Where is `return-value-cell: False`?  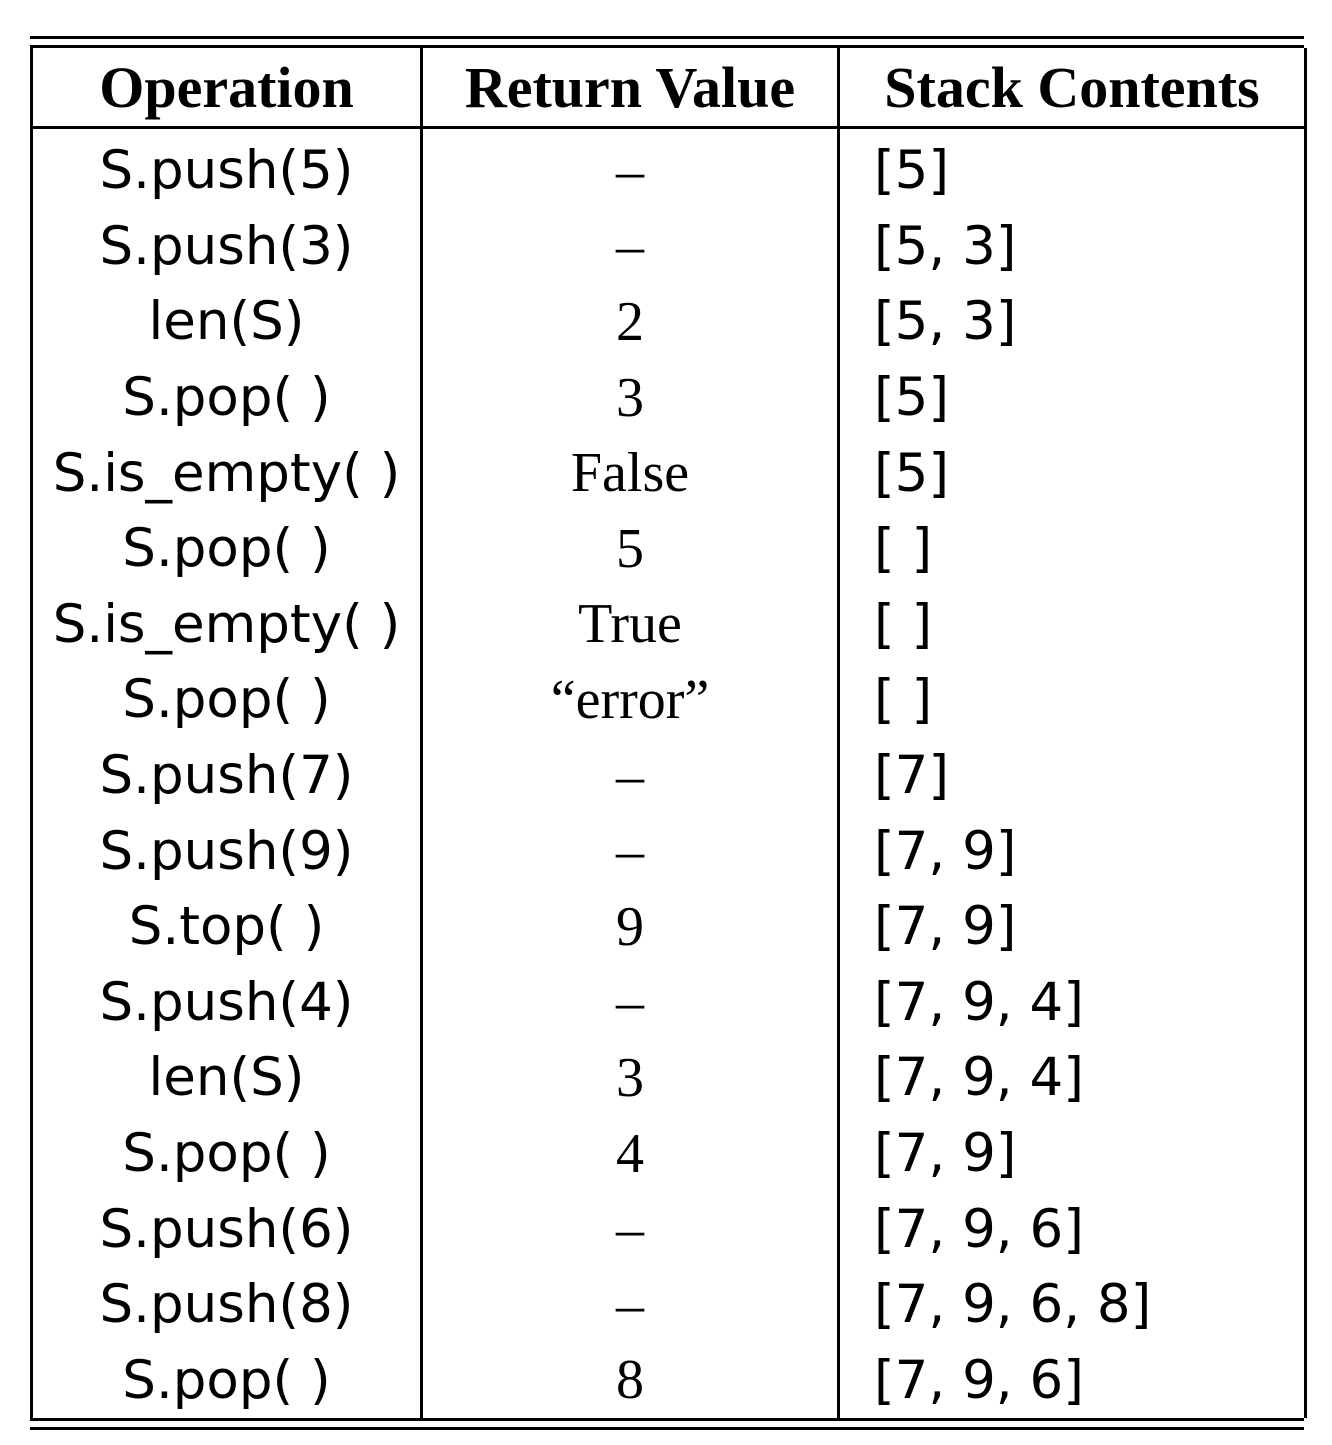
return-value-cell: False is located at coordinates (630, 473).